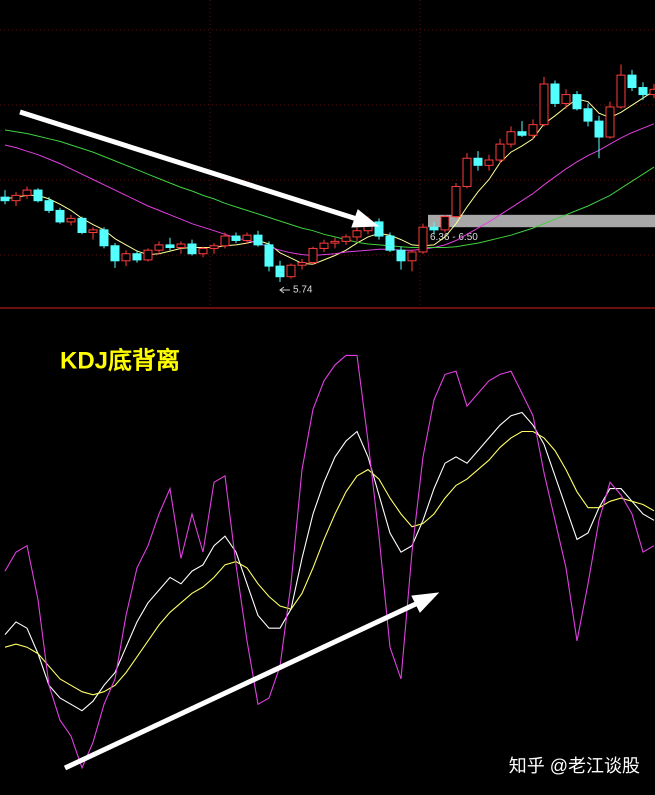 The image size is (655, 795). What do you see at coordinates (454, 237) in the screenshot?
I see `band-label: 6.36 - 6.50` at bounding box center [454, 237].